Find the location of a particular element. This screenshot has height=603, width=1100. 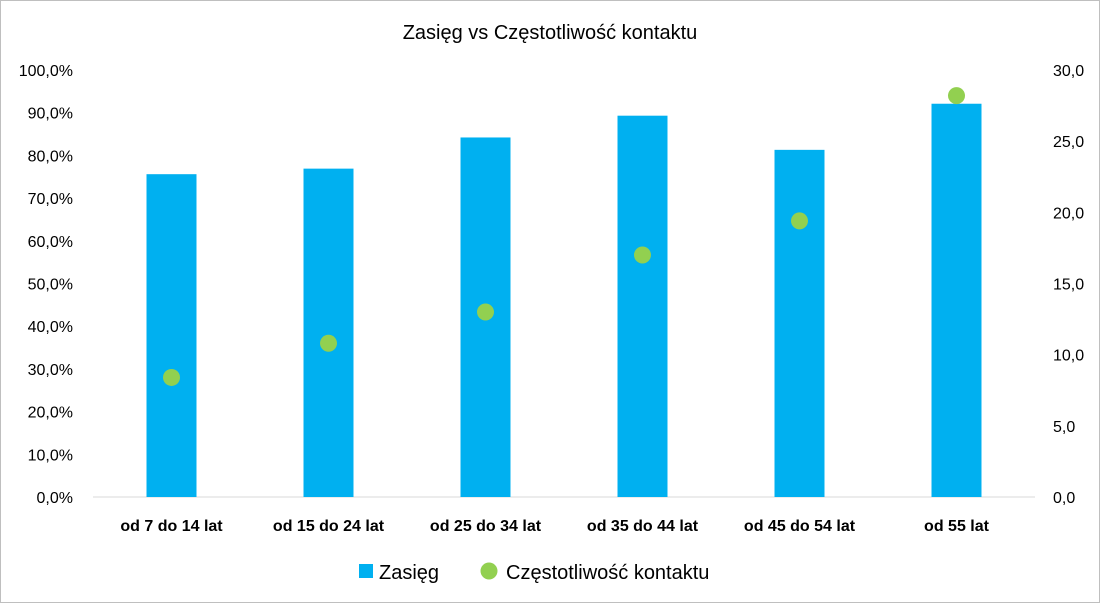

right-axis-ticks: 0,0 5,0 10,0 15,0 20,0 25,0 30,0 is located at coordinates (1068, 285).